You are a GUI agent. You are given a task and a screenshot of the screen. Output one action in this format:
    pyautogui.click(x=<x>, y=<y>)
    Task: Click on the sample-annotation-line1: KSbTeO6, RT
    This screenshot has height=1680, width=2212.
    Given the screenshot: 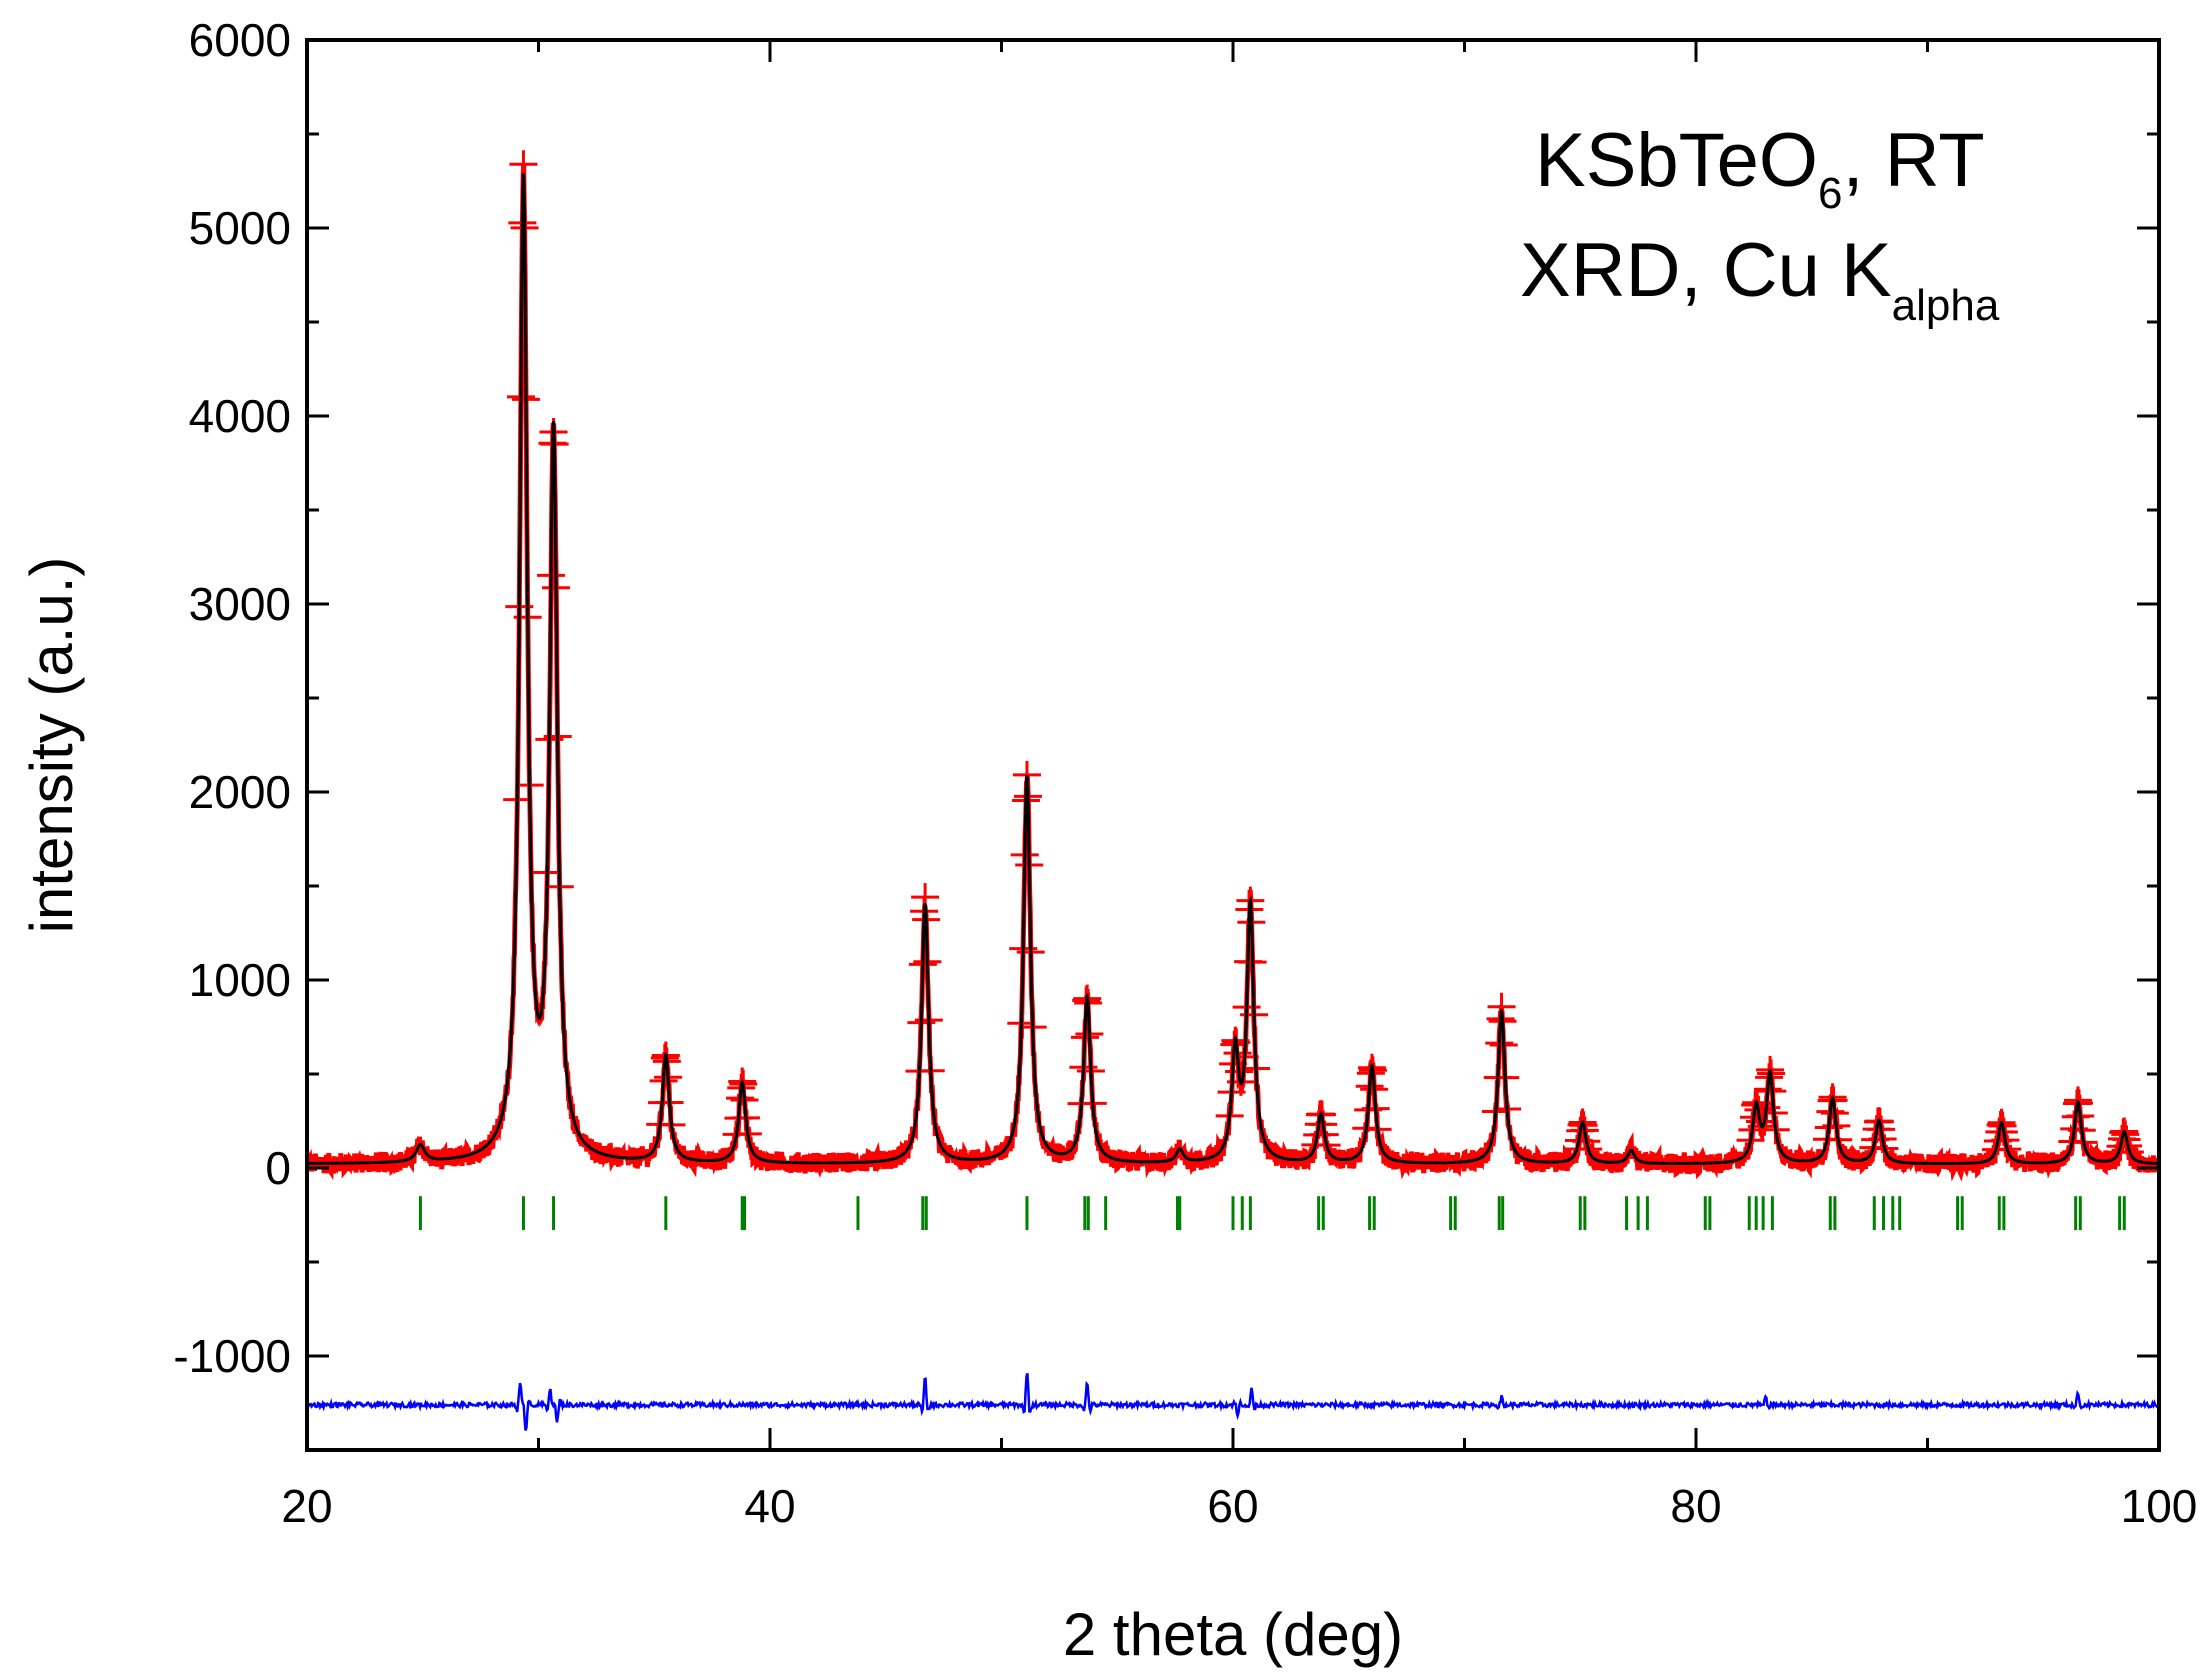 What is the action you would take?
    pyautogui.click(x=1760, y=168)
    